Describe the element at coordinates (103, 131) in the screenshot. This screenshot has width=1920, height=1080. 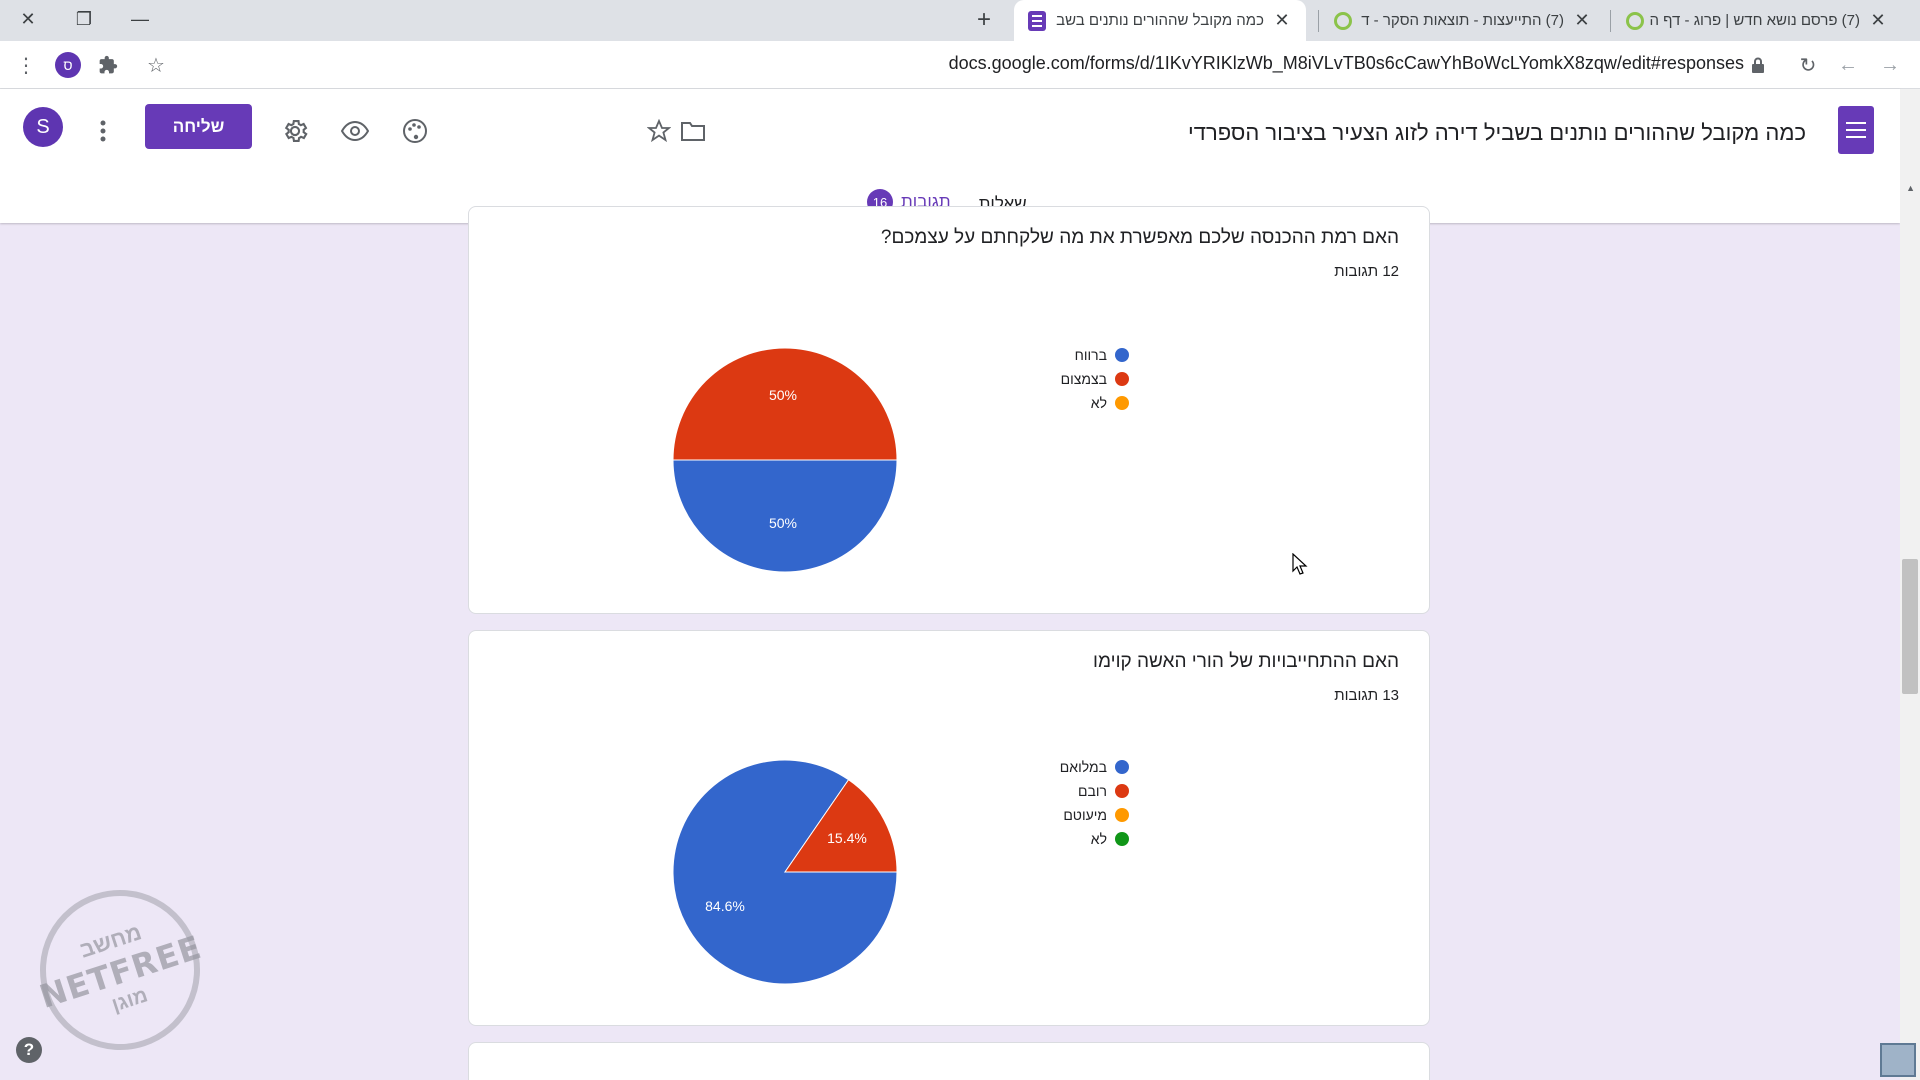
I see `more-options-icon` at that location.